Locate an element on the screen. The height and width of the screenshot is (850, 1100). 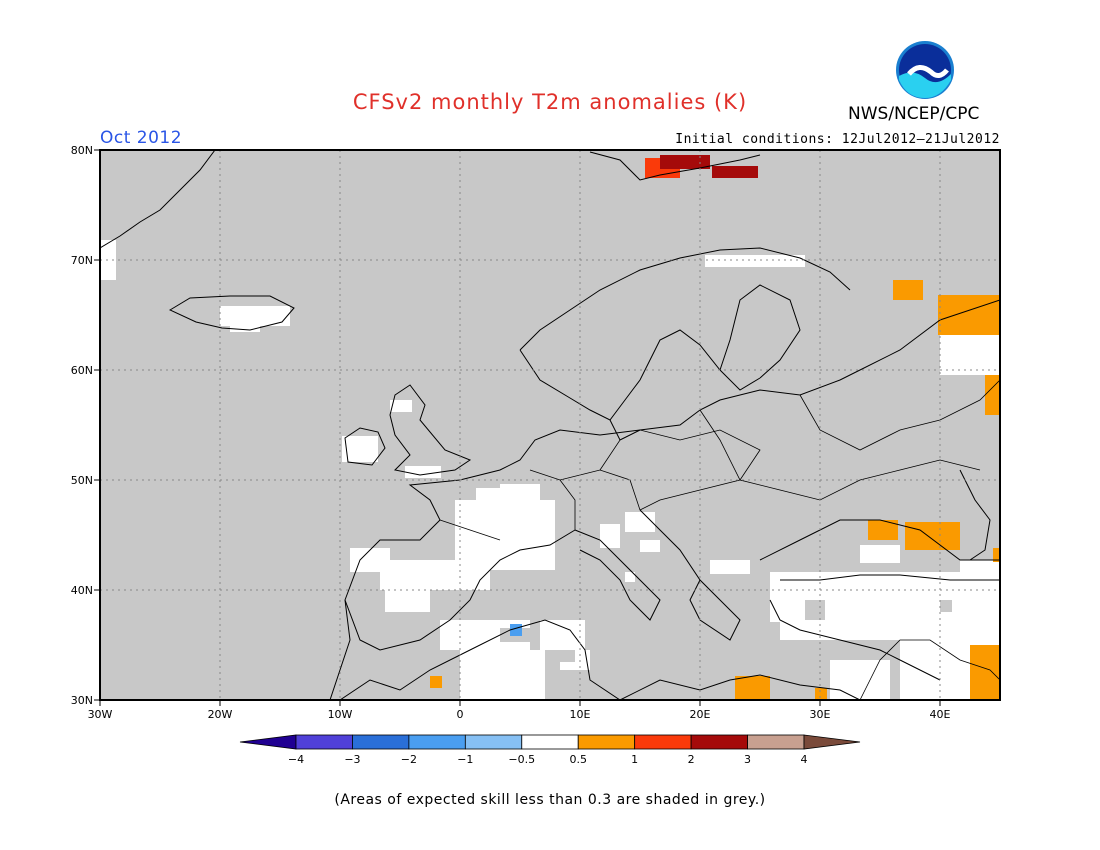
legend-label: −3 is located at coordinates (352, 759).